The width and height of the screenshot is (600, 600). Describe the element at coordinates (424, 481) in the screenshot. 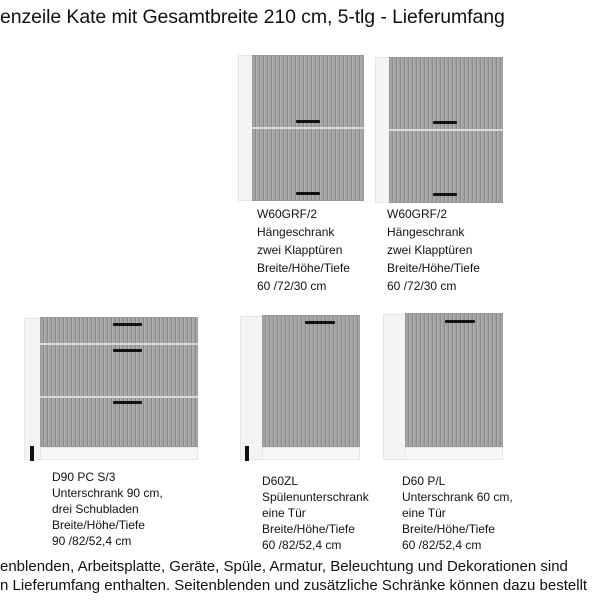

I see `label-line: D60 P/L` at that location.